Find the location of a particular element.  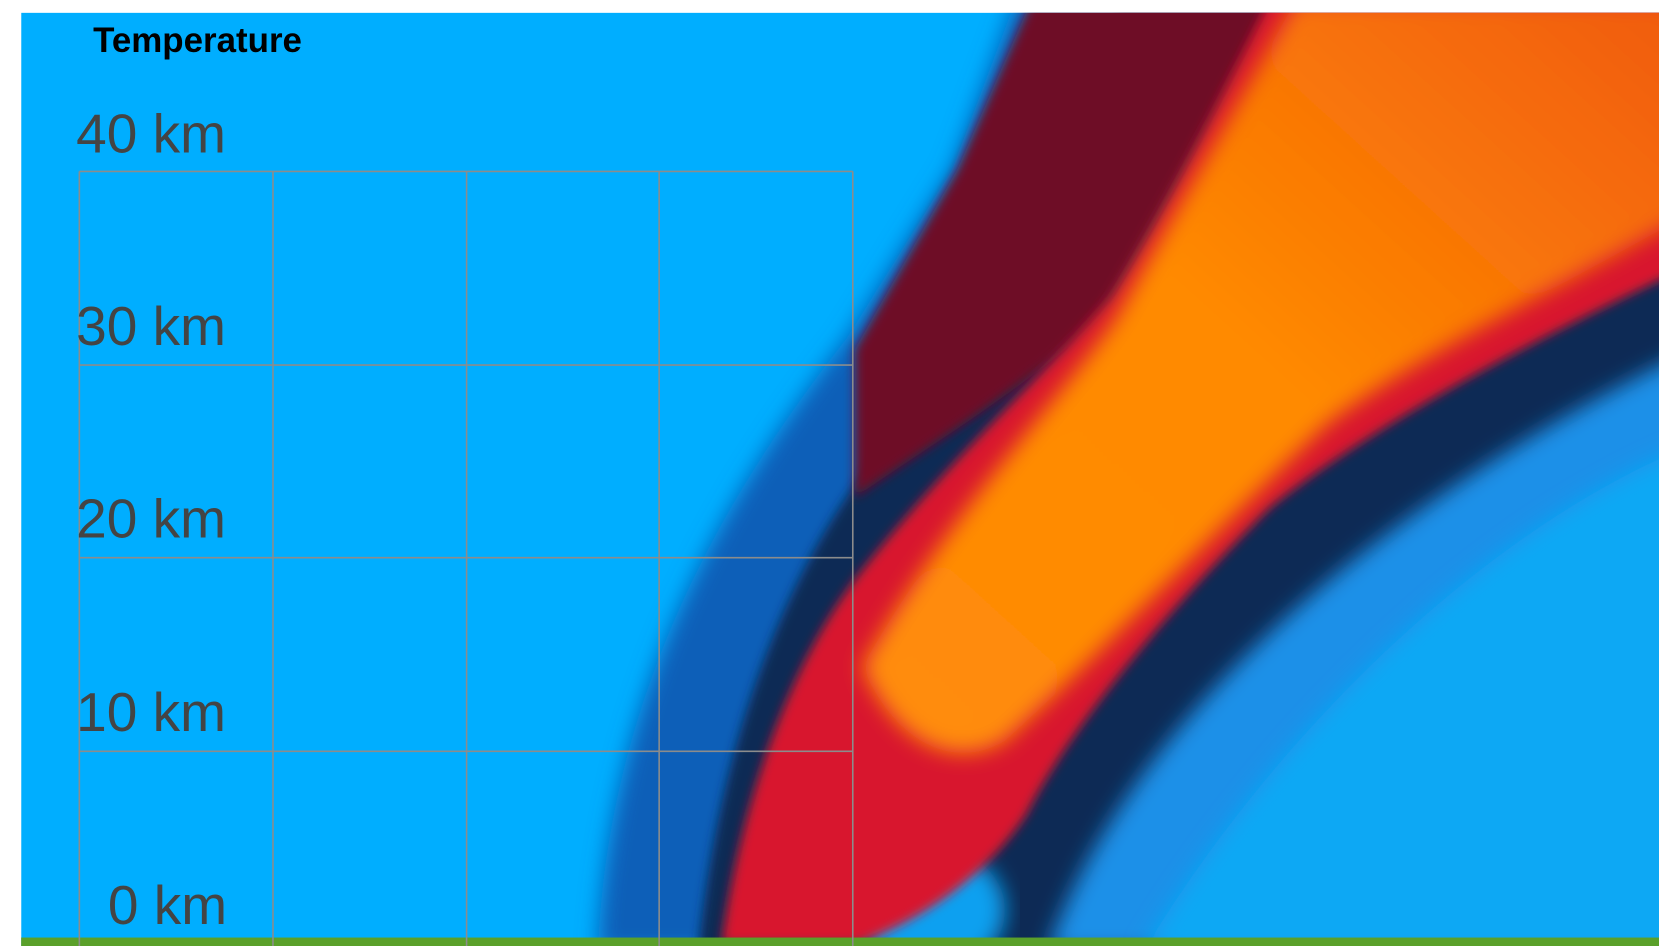

altitude-label: 20 km is located at coordinates (151, 519).